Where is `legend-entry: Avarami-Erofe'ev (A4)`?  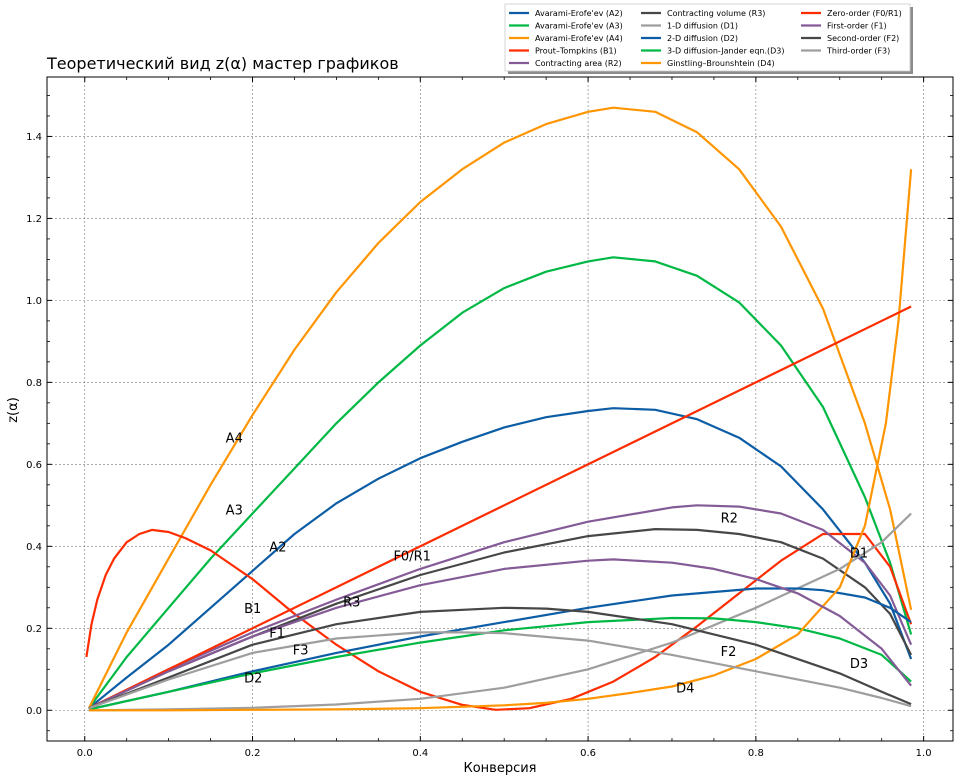
legend-entry: Avarami-Erofe'ev (A4) is located at coordinates (579, 38).